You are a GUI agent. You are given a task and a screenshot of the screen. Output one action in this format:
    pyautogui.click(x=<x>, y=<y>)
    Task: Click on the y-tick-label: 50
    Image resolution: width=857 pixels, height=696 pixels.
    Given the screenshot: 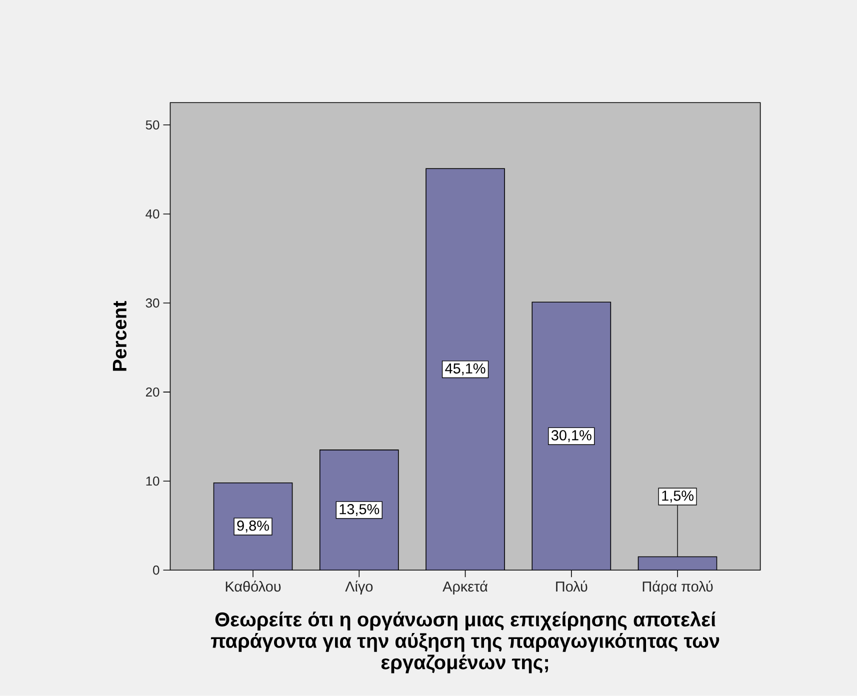 What is the action you would take?
    pyautogui.click(x=153, y=125)
    